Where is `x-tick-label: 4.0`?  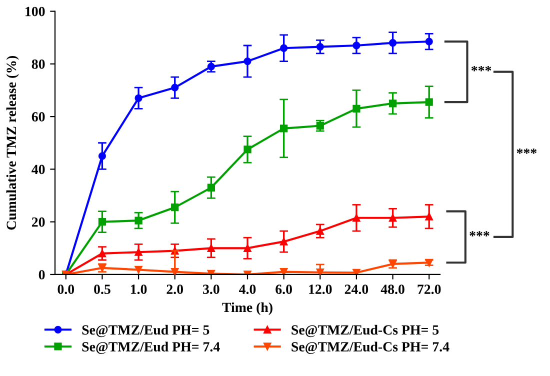
x-tick-label: 4.0 is located at coordinates (247, 289).